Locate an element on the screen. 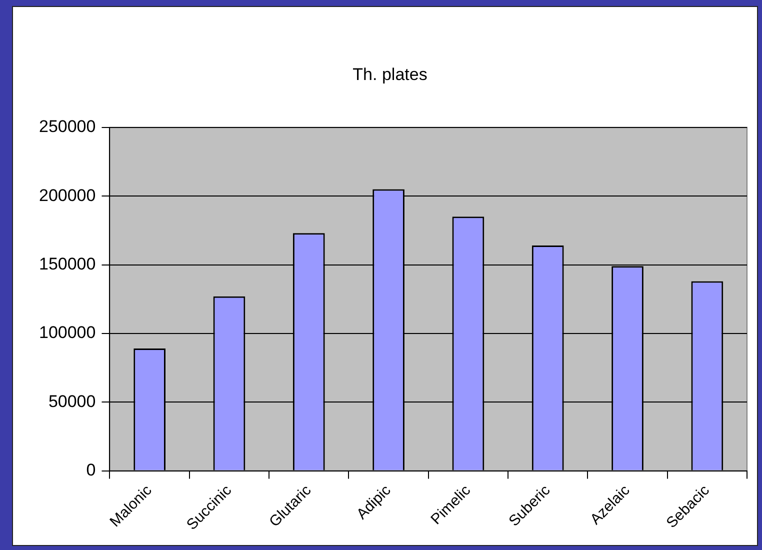 The image size is (762, 550). chart-title: Th. plates is located at coordinates (390, 74).